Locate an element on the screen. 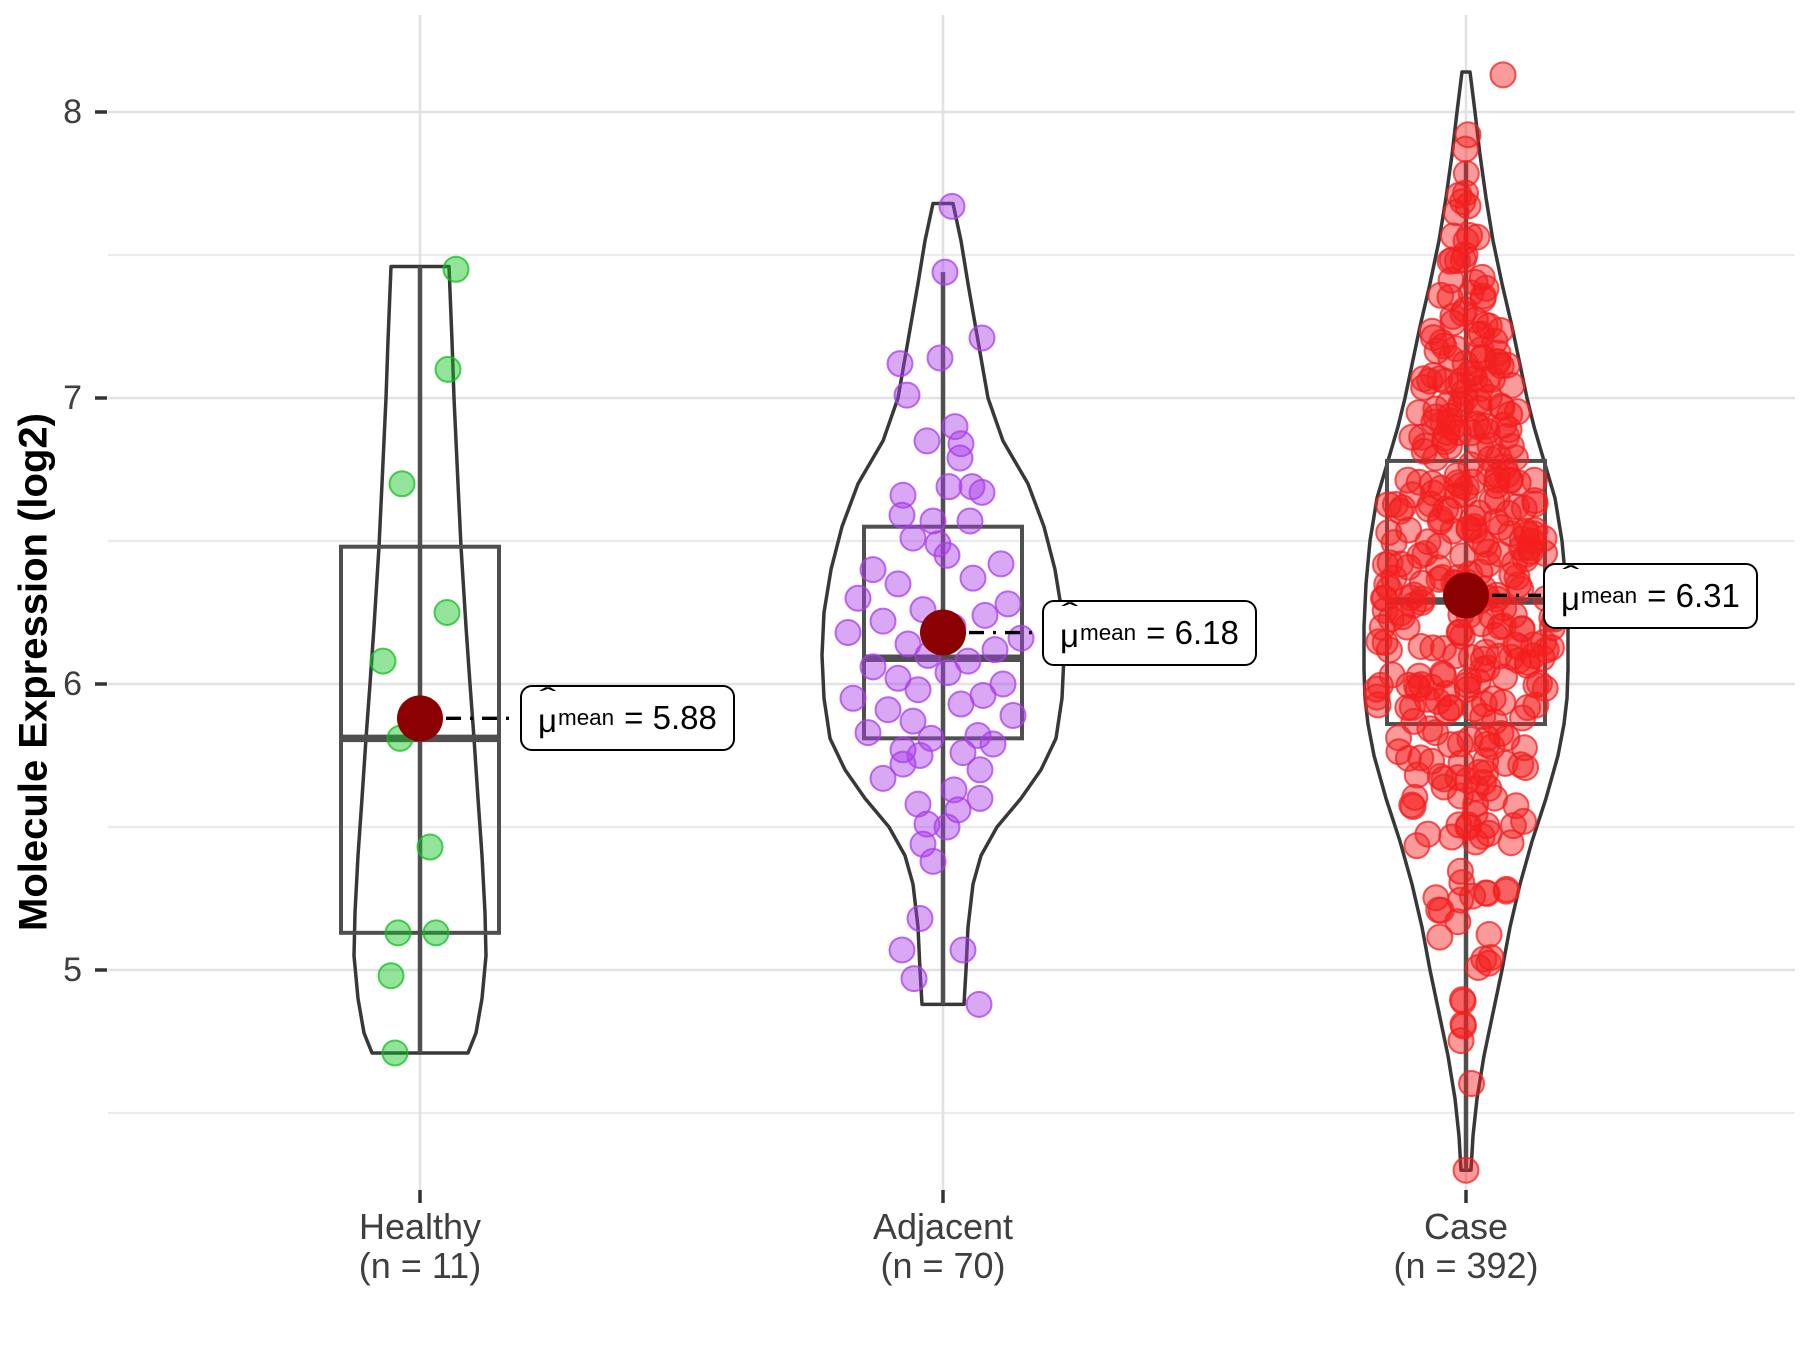 The image size is (1800, 1350). mean-subscript: mean is located at coordinates (1108, 632).